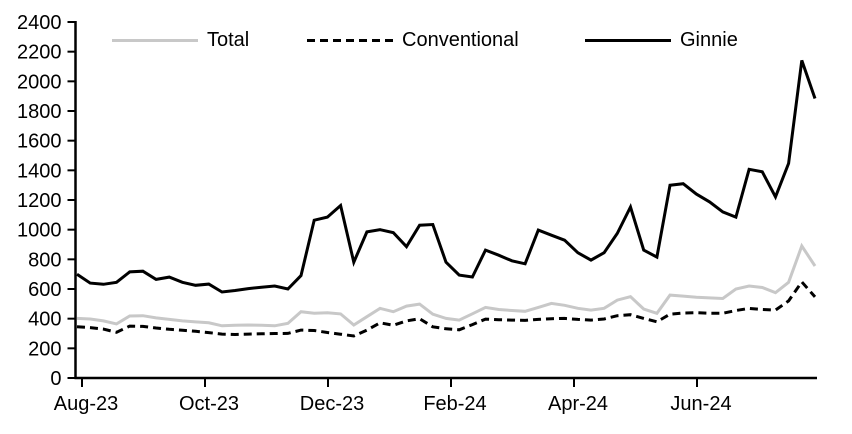 The height and width of the screenshot is (434, 852). I want to click on legend-item-conventional: Conventional, so click(413, 40).